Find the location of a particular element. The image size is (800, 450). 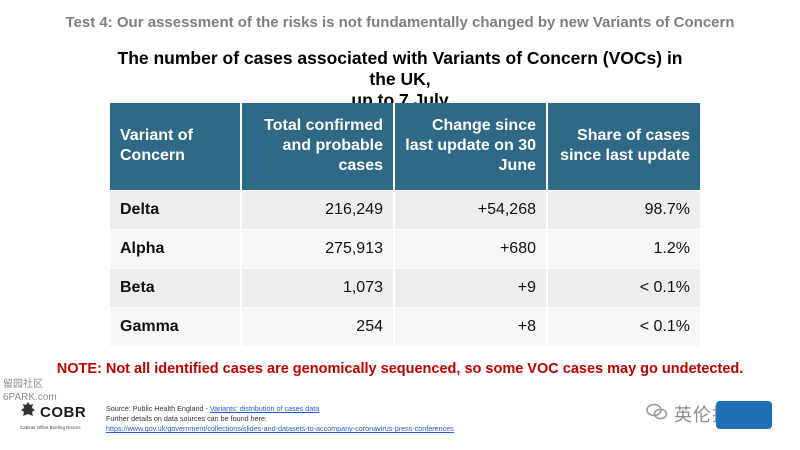

source-prefix: Source: Public Health England - is located at coordinates (158, 408).